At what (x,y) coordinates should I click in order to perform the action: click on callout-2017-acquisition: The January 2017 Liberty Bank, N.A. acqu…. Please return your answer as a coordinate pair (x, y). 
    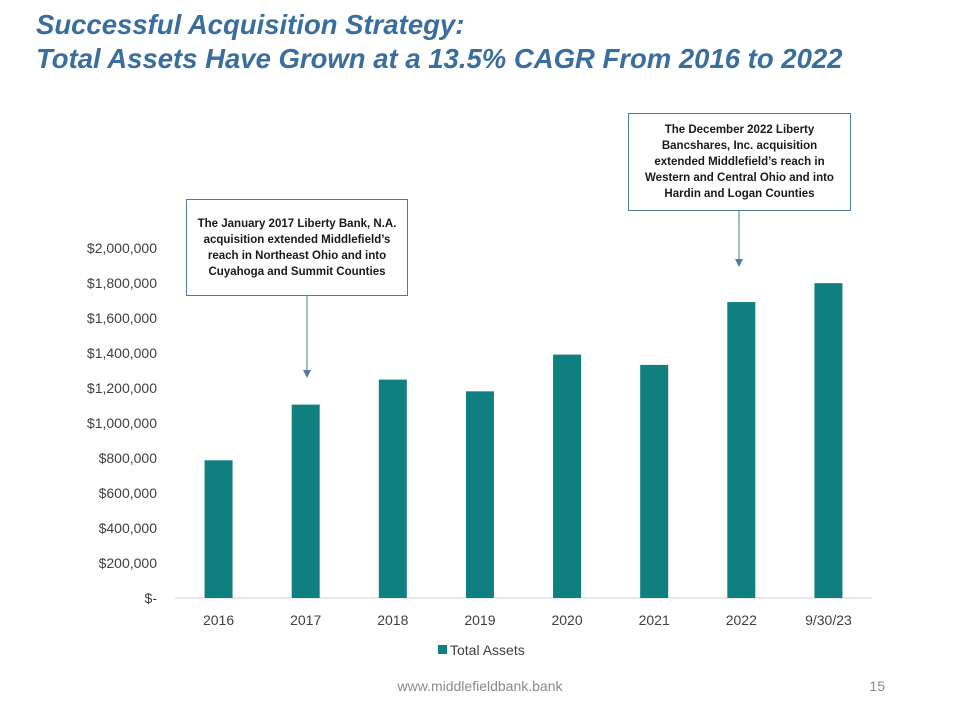
    Looking at the image, I should click on (297, 247).